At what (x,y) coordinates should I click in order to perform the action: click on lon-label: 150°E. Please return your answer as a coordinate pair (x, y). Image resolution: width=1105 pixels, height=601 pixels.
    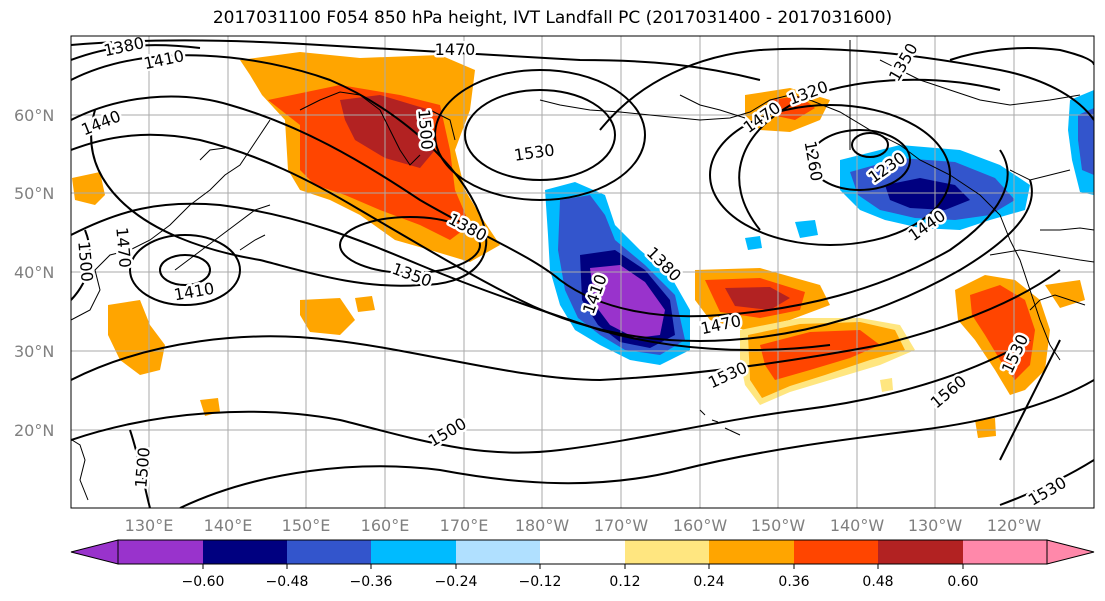
    Looking at the image, I should click on (306, 525).